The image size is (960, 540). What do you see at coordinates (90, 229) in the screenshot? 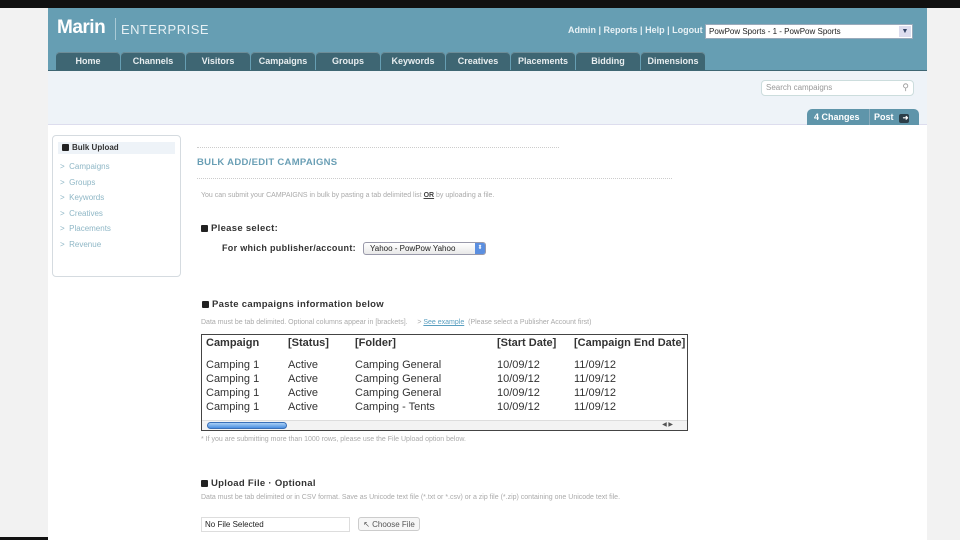
I see `sidebar-item-label: Placements` at bounding box center [90, 229].